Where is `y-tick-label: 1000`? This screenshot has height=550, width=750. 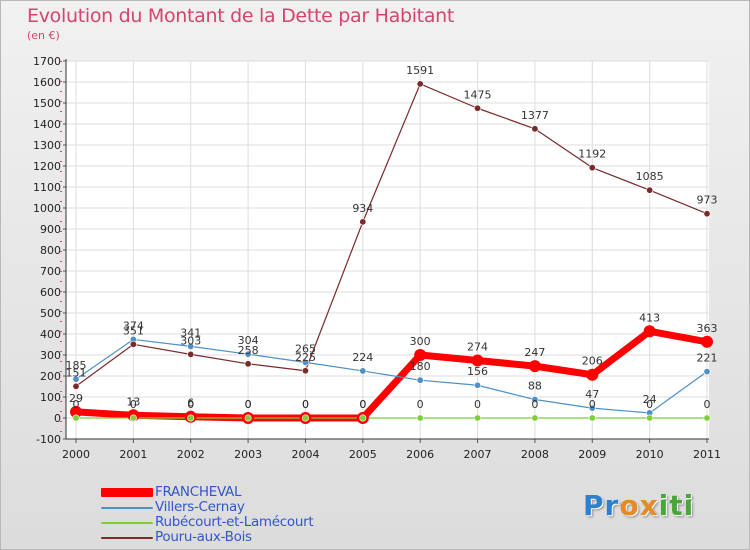 y-tick-label: 1000 is located at coordinates (47, 208).